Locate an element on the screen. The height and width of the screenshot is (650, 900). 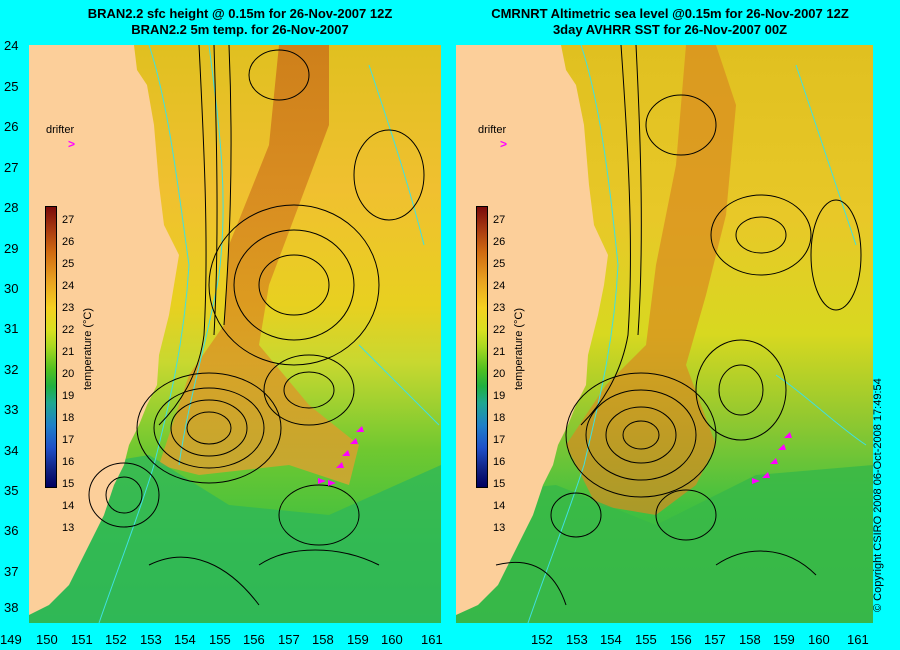
right-title-line2: 3day AVHRR SST for 26-Nov-2007 00Z is located at coordinates (670, 29).